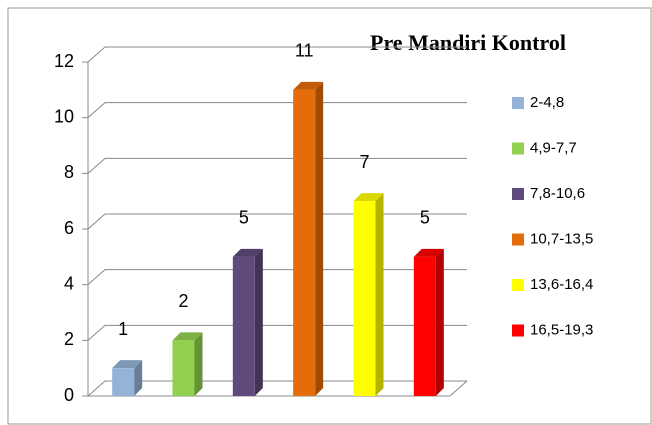  I want to click on chart-title: Pre Mandiri Kontrol, so click(468, 42).